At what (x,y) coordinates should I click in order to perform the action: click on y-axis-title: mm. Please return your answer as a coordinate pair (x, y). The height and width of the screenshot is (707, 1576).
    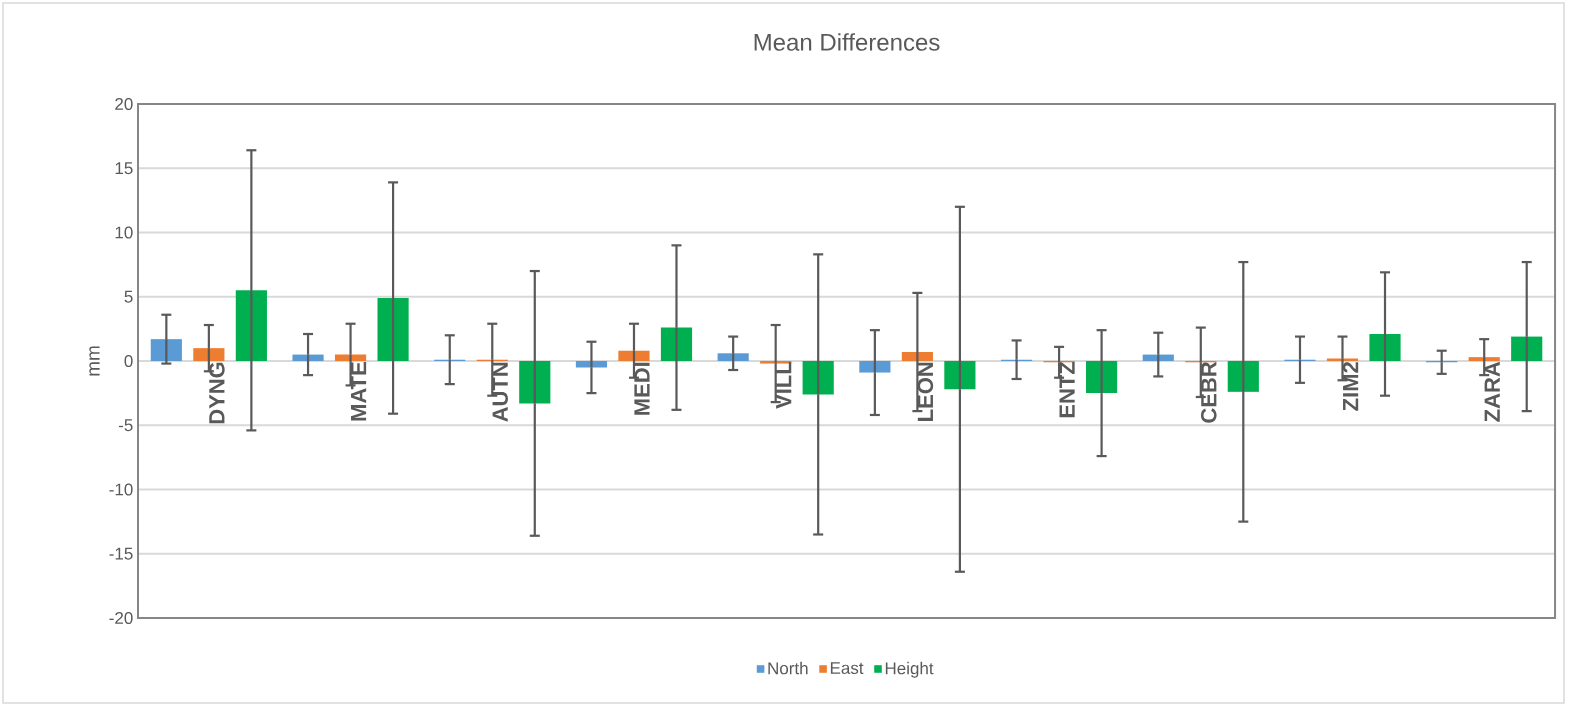
    Looking at the image, I should click on (94, 361).